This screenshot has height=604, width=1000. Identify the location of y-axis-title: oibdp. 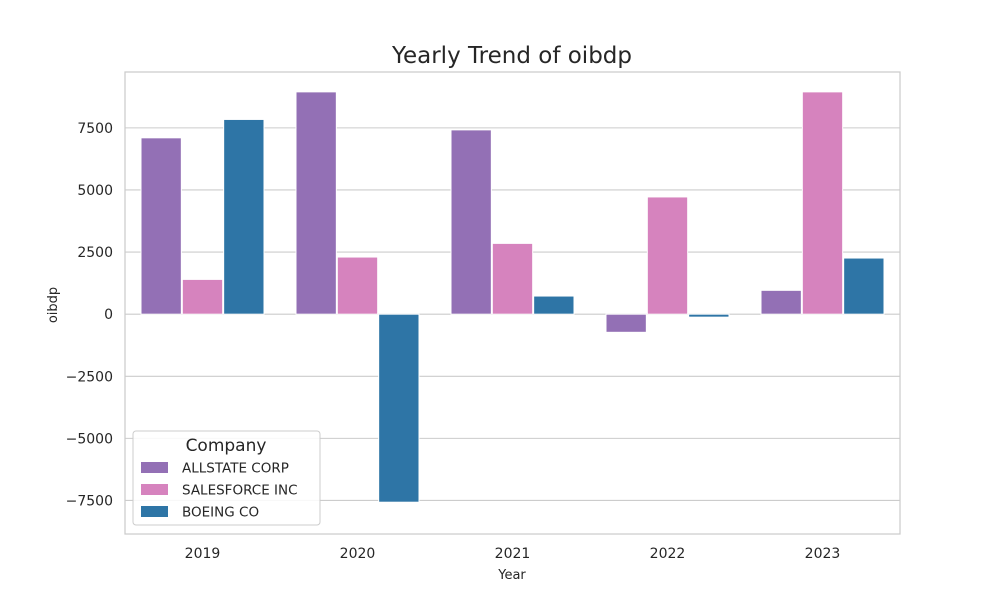
(53, 305).